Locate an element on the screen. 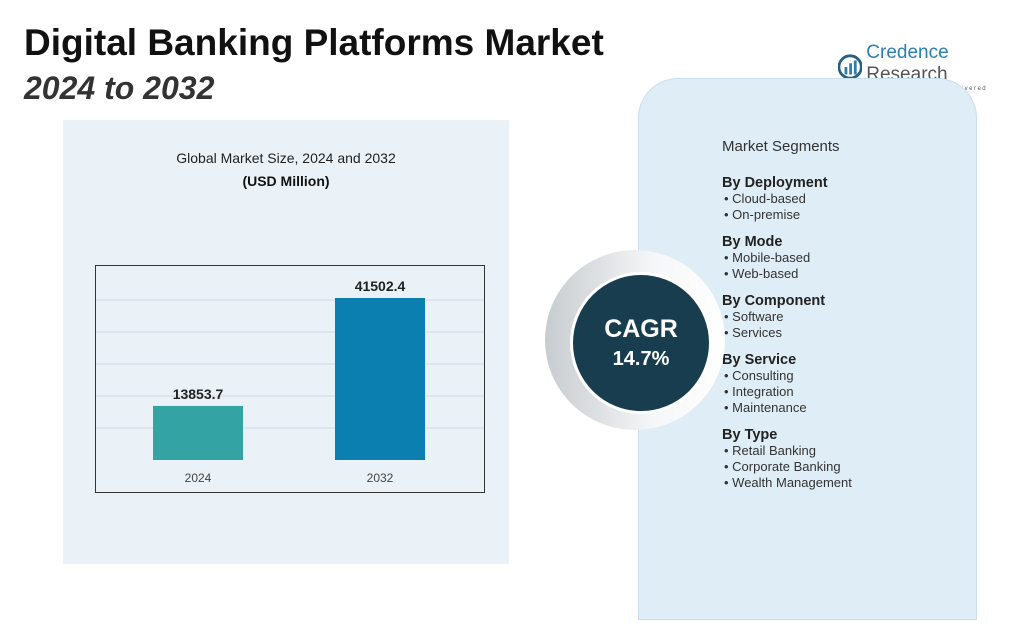 This screenshot has width=1024, height=627. data-label: 41502.4 is located at coordinates (380, 286).